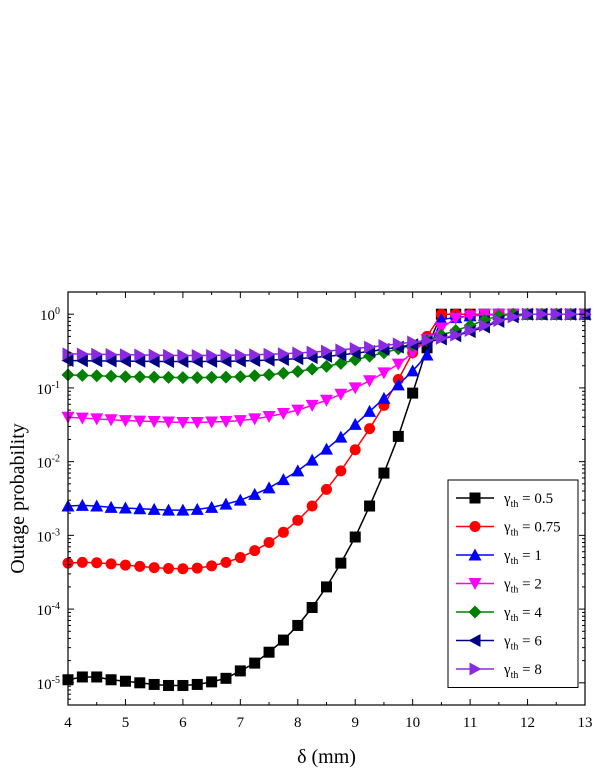  What do you see at coordinates (126, 723) in the screenshot?
I see `x-tick-label: 5` at bounding box center [126, 723].